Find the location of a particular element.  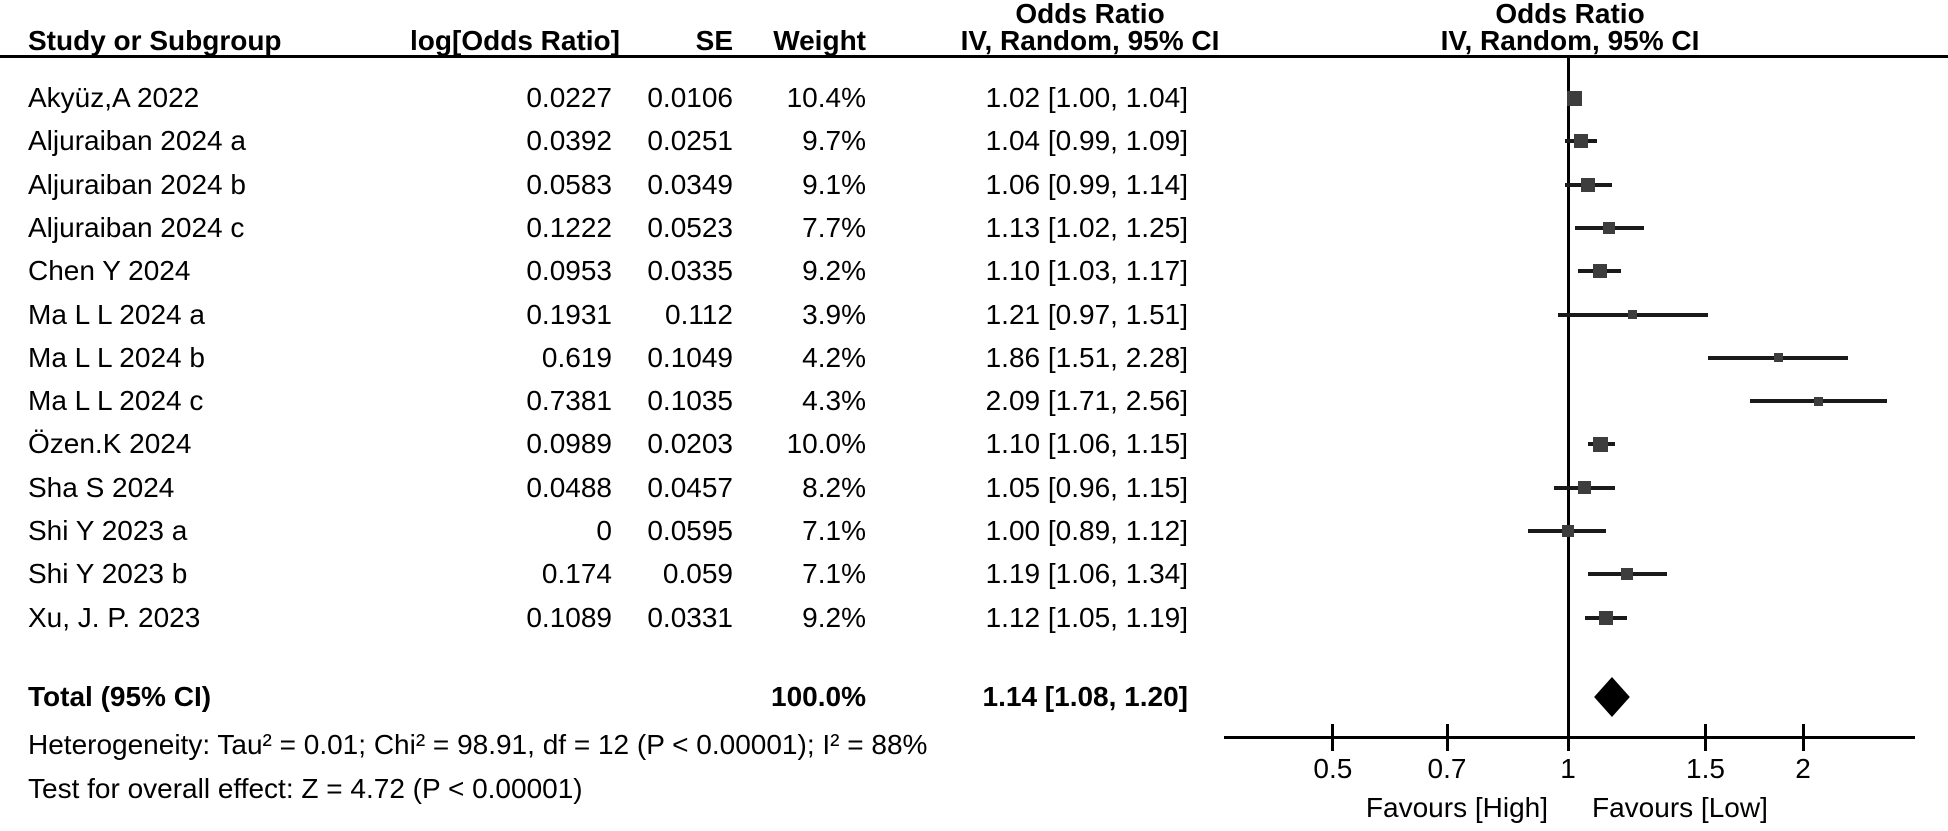

study-name: Aljuraiban 2024 c is located at coordinates (136, 227).